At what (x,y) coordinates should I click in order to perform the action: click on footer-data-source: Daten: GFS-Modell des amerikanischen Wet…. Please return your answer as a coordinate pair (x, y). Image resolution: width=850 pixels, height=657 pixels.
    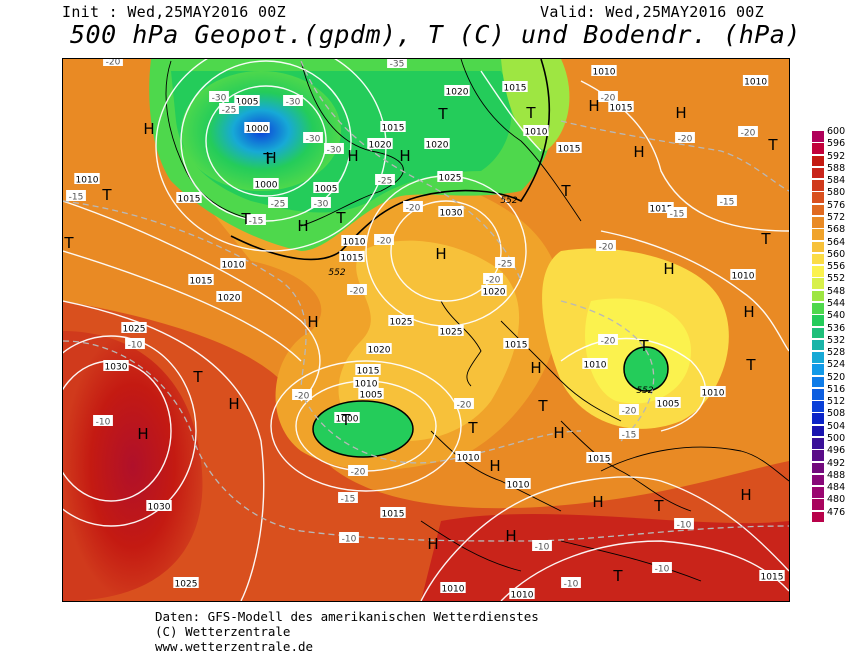
    Looking at the image, I should click on (347, 616).